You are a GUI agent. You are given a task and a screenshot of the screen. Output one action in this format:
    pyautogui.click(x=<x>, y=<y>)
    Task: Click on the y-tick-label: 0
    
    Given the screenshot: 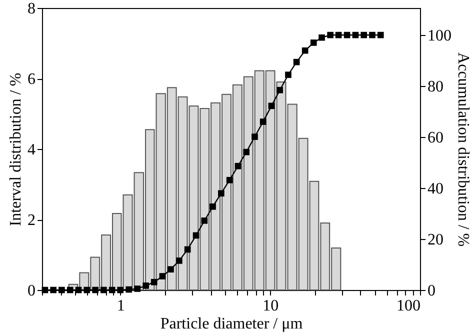 What is the action you would take?
    pyautogui.click(x=32, y=291)
    